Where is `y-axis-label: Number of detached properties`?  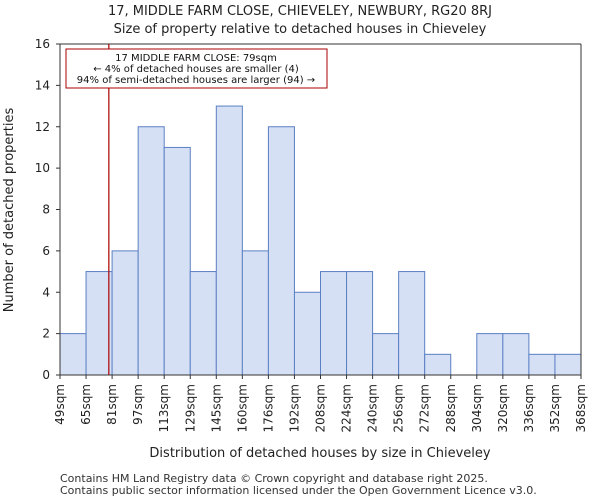
y-axis-label: Number of detached properties is located at coordinates (9, 210).